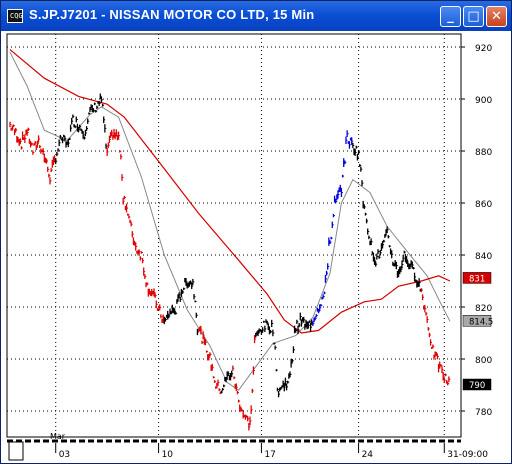 This screenshot has height=464, width=512. I want to click on axis-corner-box, so click(16, 451).